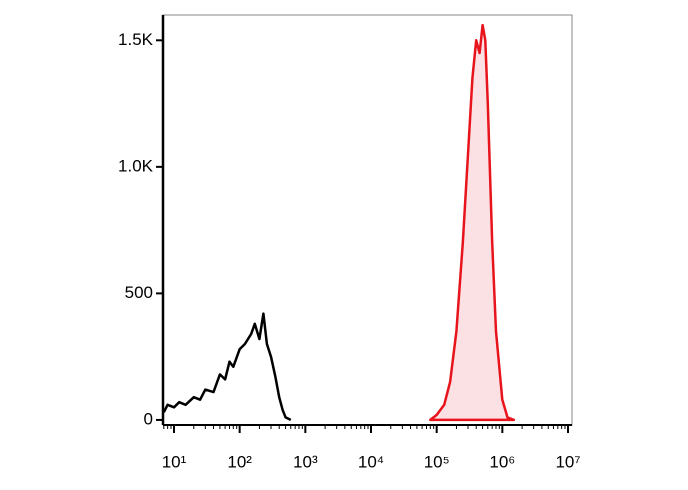  Describe the element at coordinates (305, 461) in the screenshot. I see `x-tick-label: 10³` at that location.